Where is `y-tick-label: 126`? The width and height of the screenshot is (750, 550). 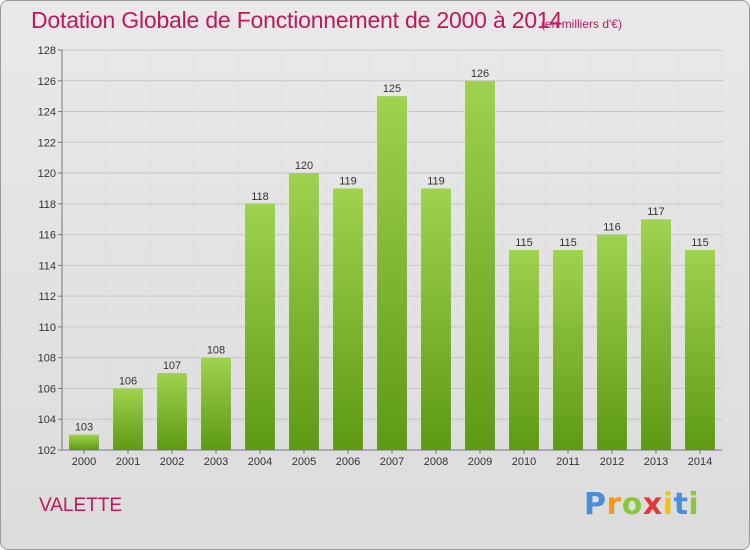
y-tick-label: 126 is located at coordinates (47, 82).